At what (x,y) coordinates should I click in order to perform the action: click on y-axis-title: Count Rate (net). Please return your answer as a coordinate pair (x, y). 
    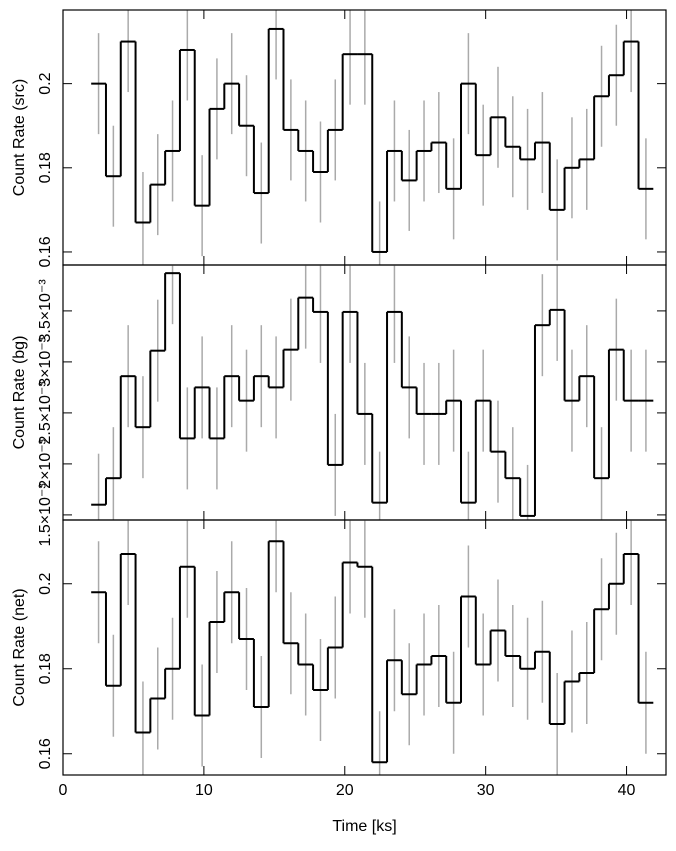
    Looking at the image, I should click on (19, 647).